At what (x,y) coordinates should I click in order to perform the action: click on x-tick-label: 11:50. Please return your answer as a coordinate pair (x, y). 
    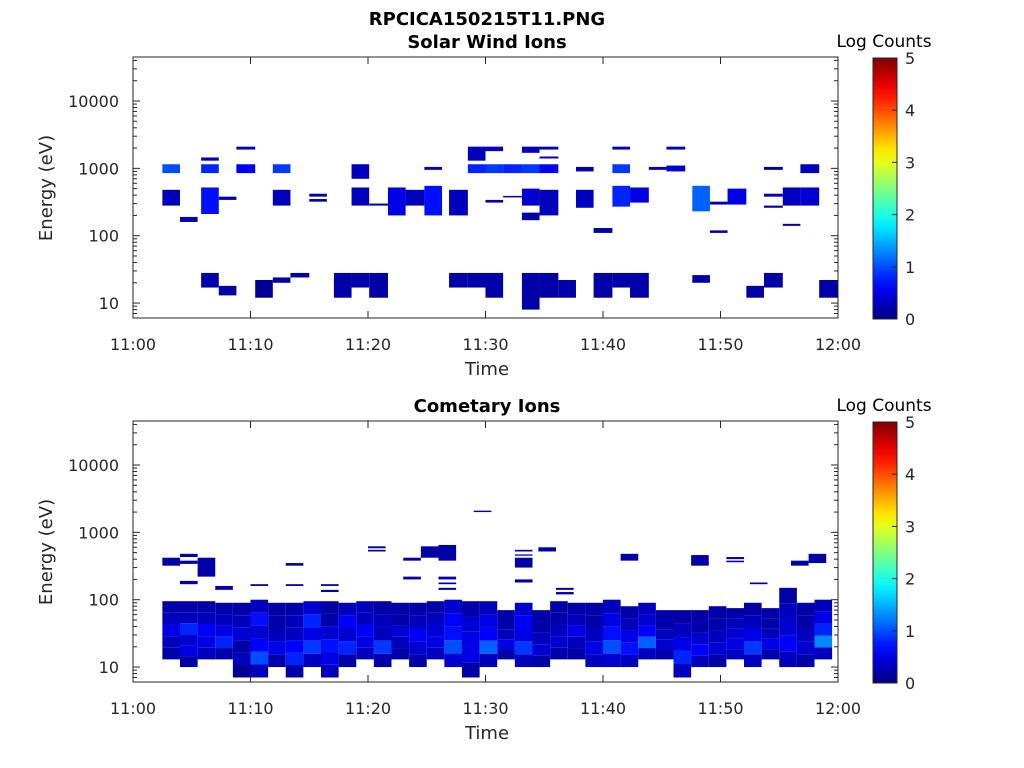
    Looking at the image, I should click on (720, 708).